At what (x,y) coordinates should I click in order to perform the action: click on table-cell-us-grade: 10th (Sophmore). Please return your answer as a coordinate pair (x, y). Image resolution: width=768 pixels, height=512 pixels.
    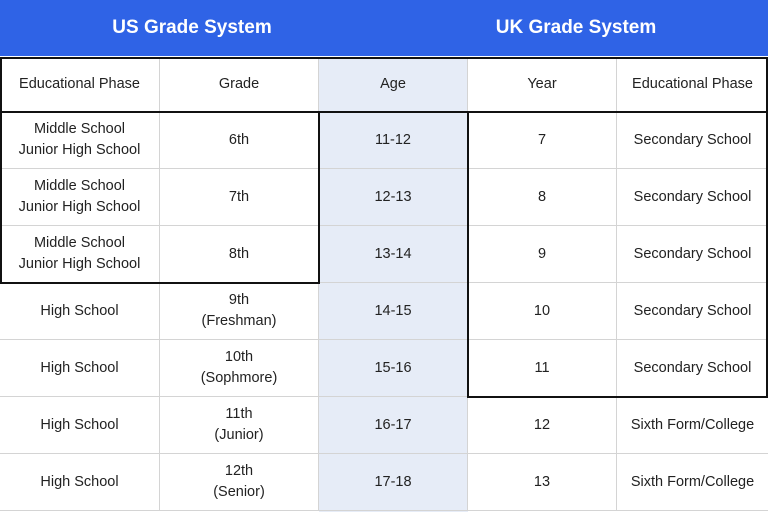
    Looking at the image, I should click on (239, 368).